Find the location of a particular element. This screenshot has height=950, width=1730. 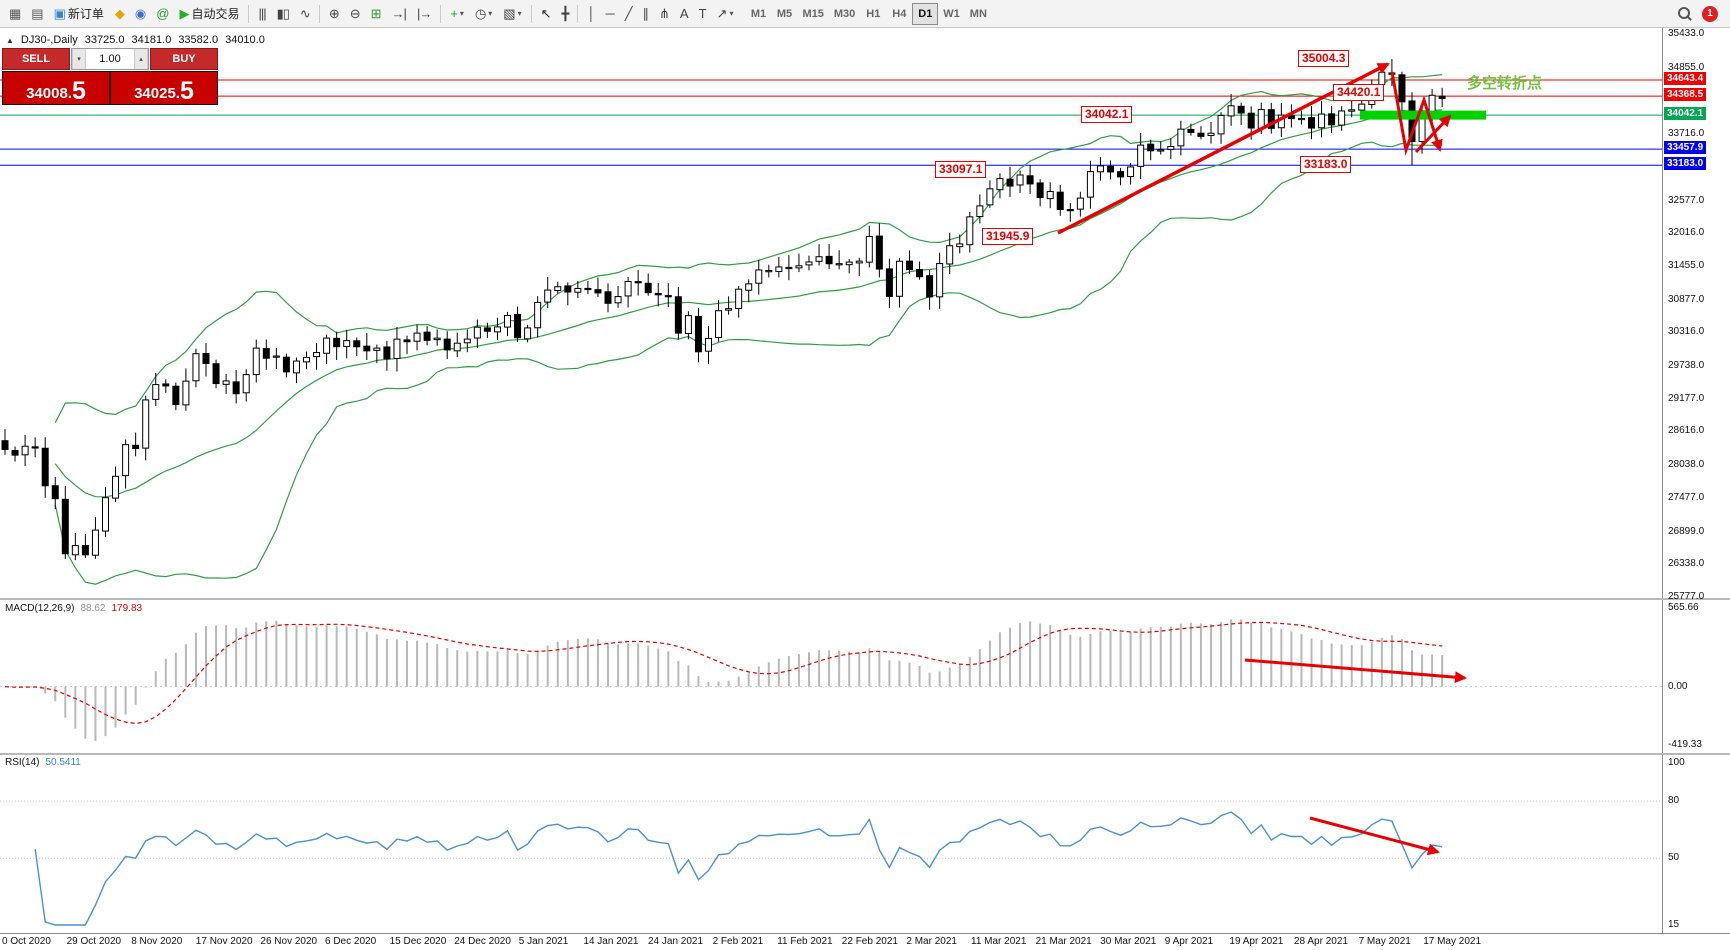

time-axis-label: 6 Dec 2020 is located at coordinates (351, 941).